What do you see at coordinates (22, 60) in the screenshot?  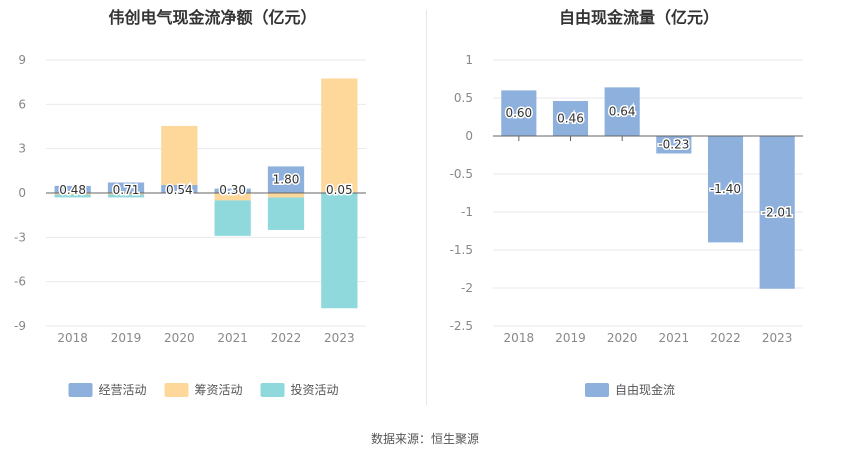 I see `y-tick-label: 9` at bounding box center [22, 60].